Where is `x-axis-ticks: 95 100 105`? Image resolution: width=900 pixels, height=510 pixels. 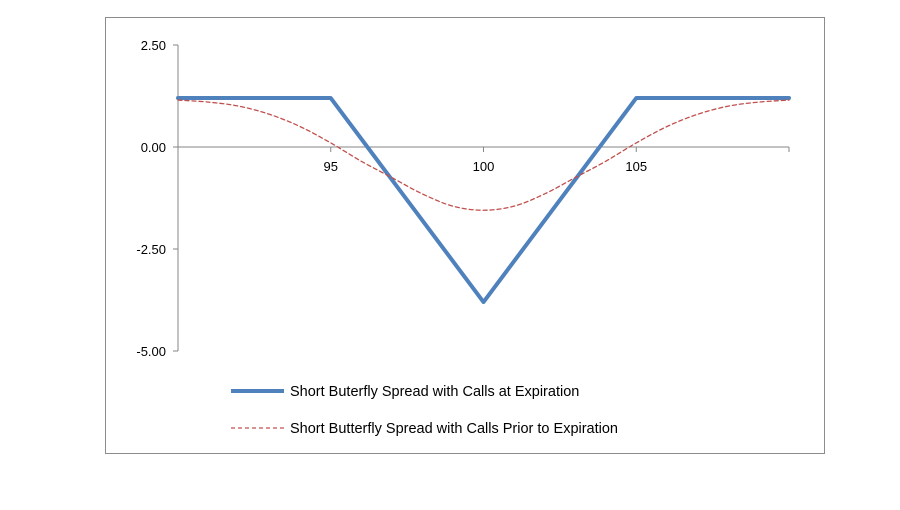
x-axis-ticks: 95 100 105 is located at coordinates (483, 160).